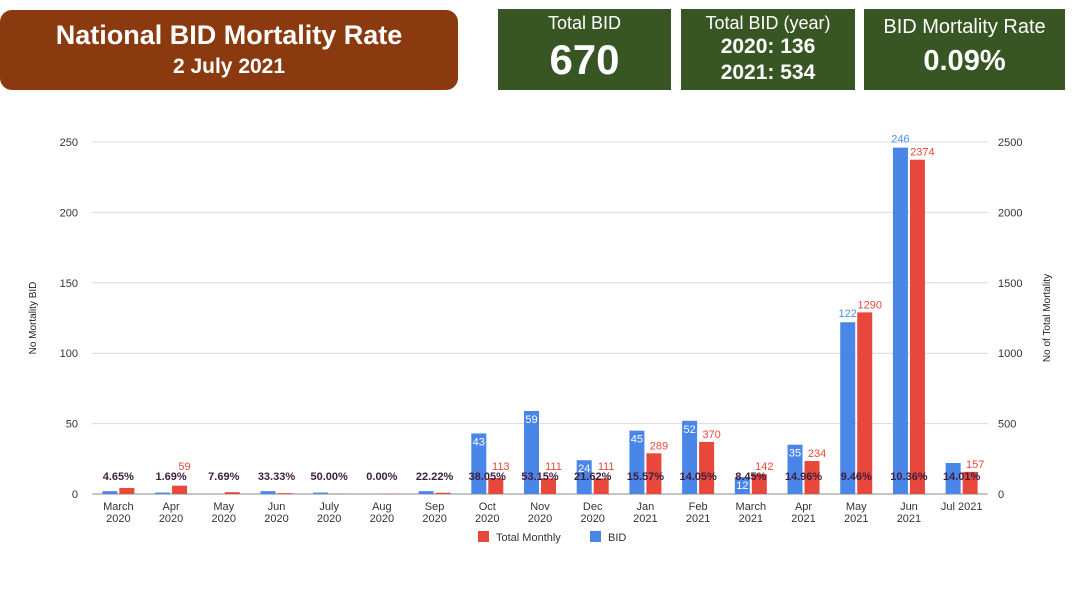 The width and height of the screenshot is (1080, 607). Describe the element at coordinates (553, 467) in the screenshot. I see `total-value-label: 111` at that location.